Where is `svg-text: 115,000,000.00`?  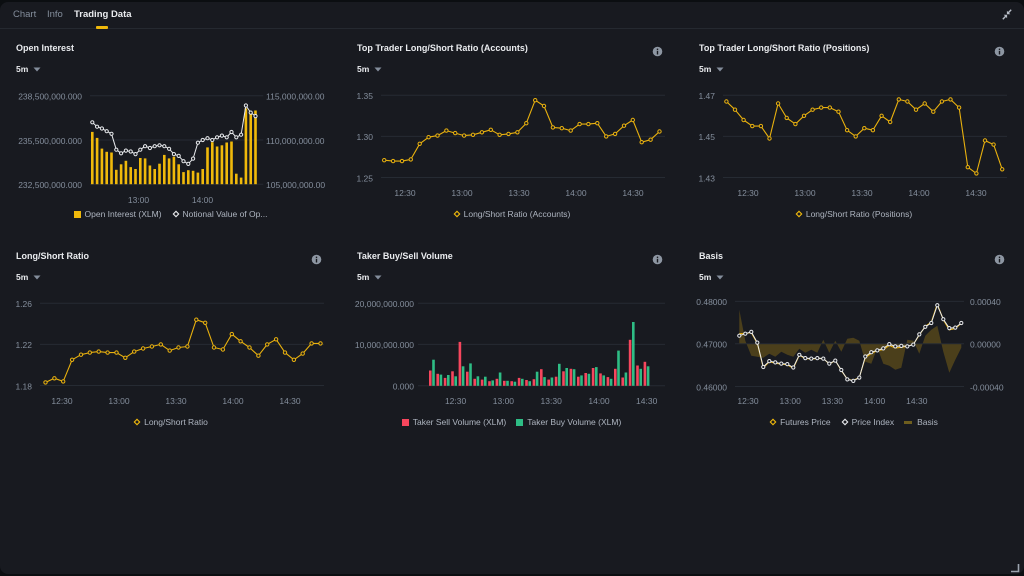
svg-text: 115,000,000.00 is located at coordinates (295, 97).